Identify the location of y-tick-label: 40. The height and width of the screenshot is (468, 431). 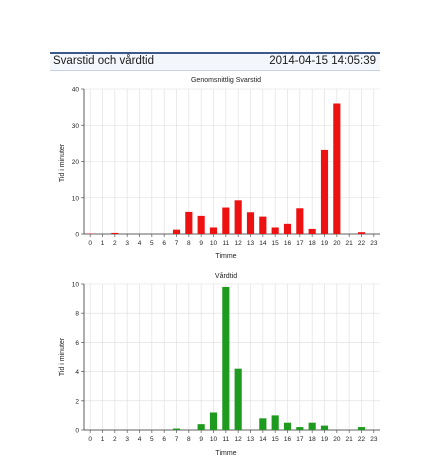
(76, 90).